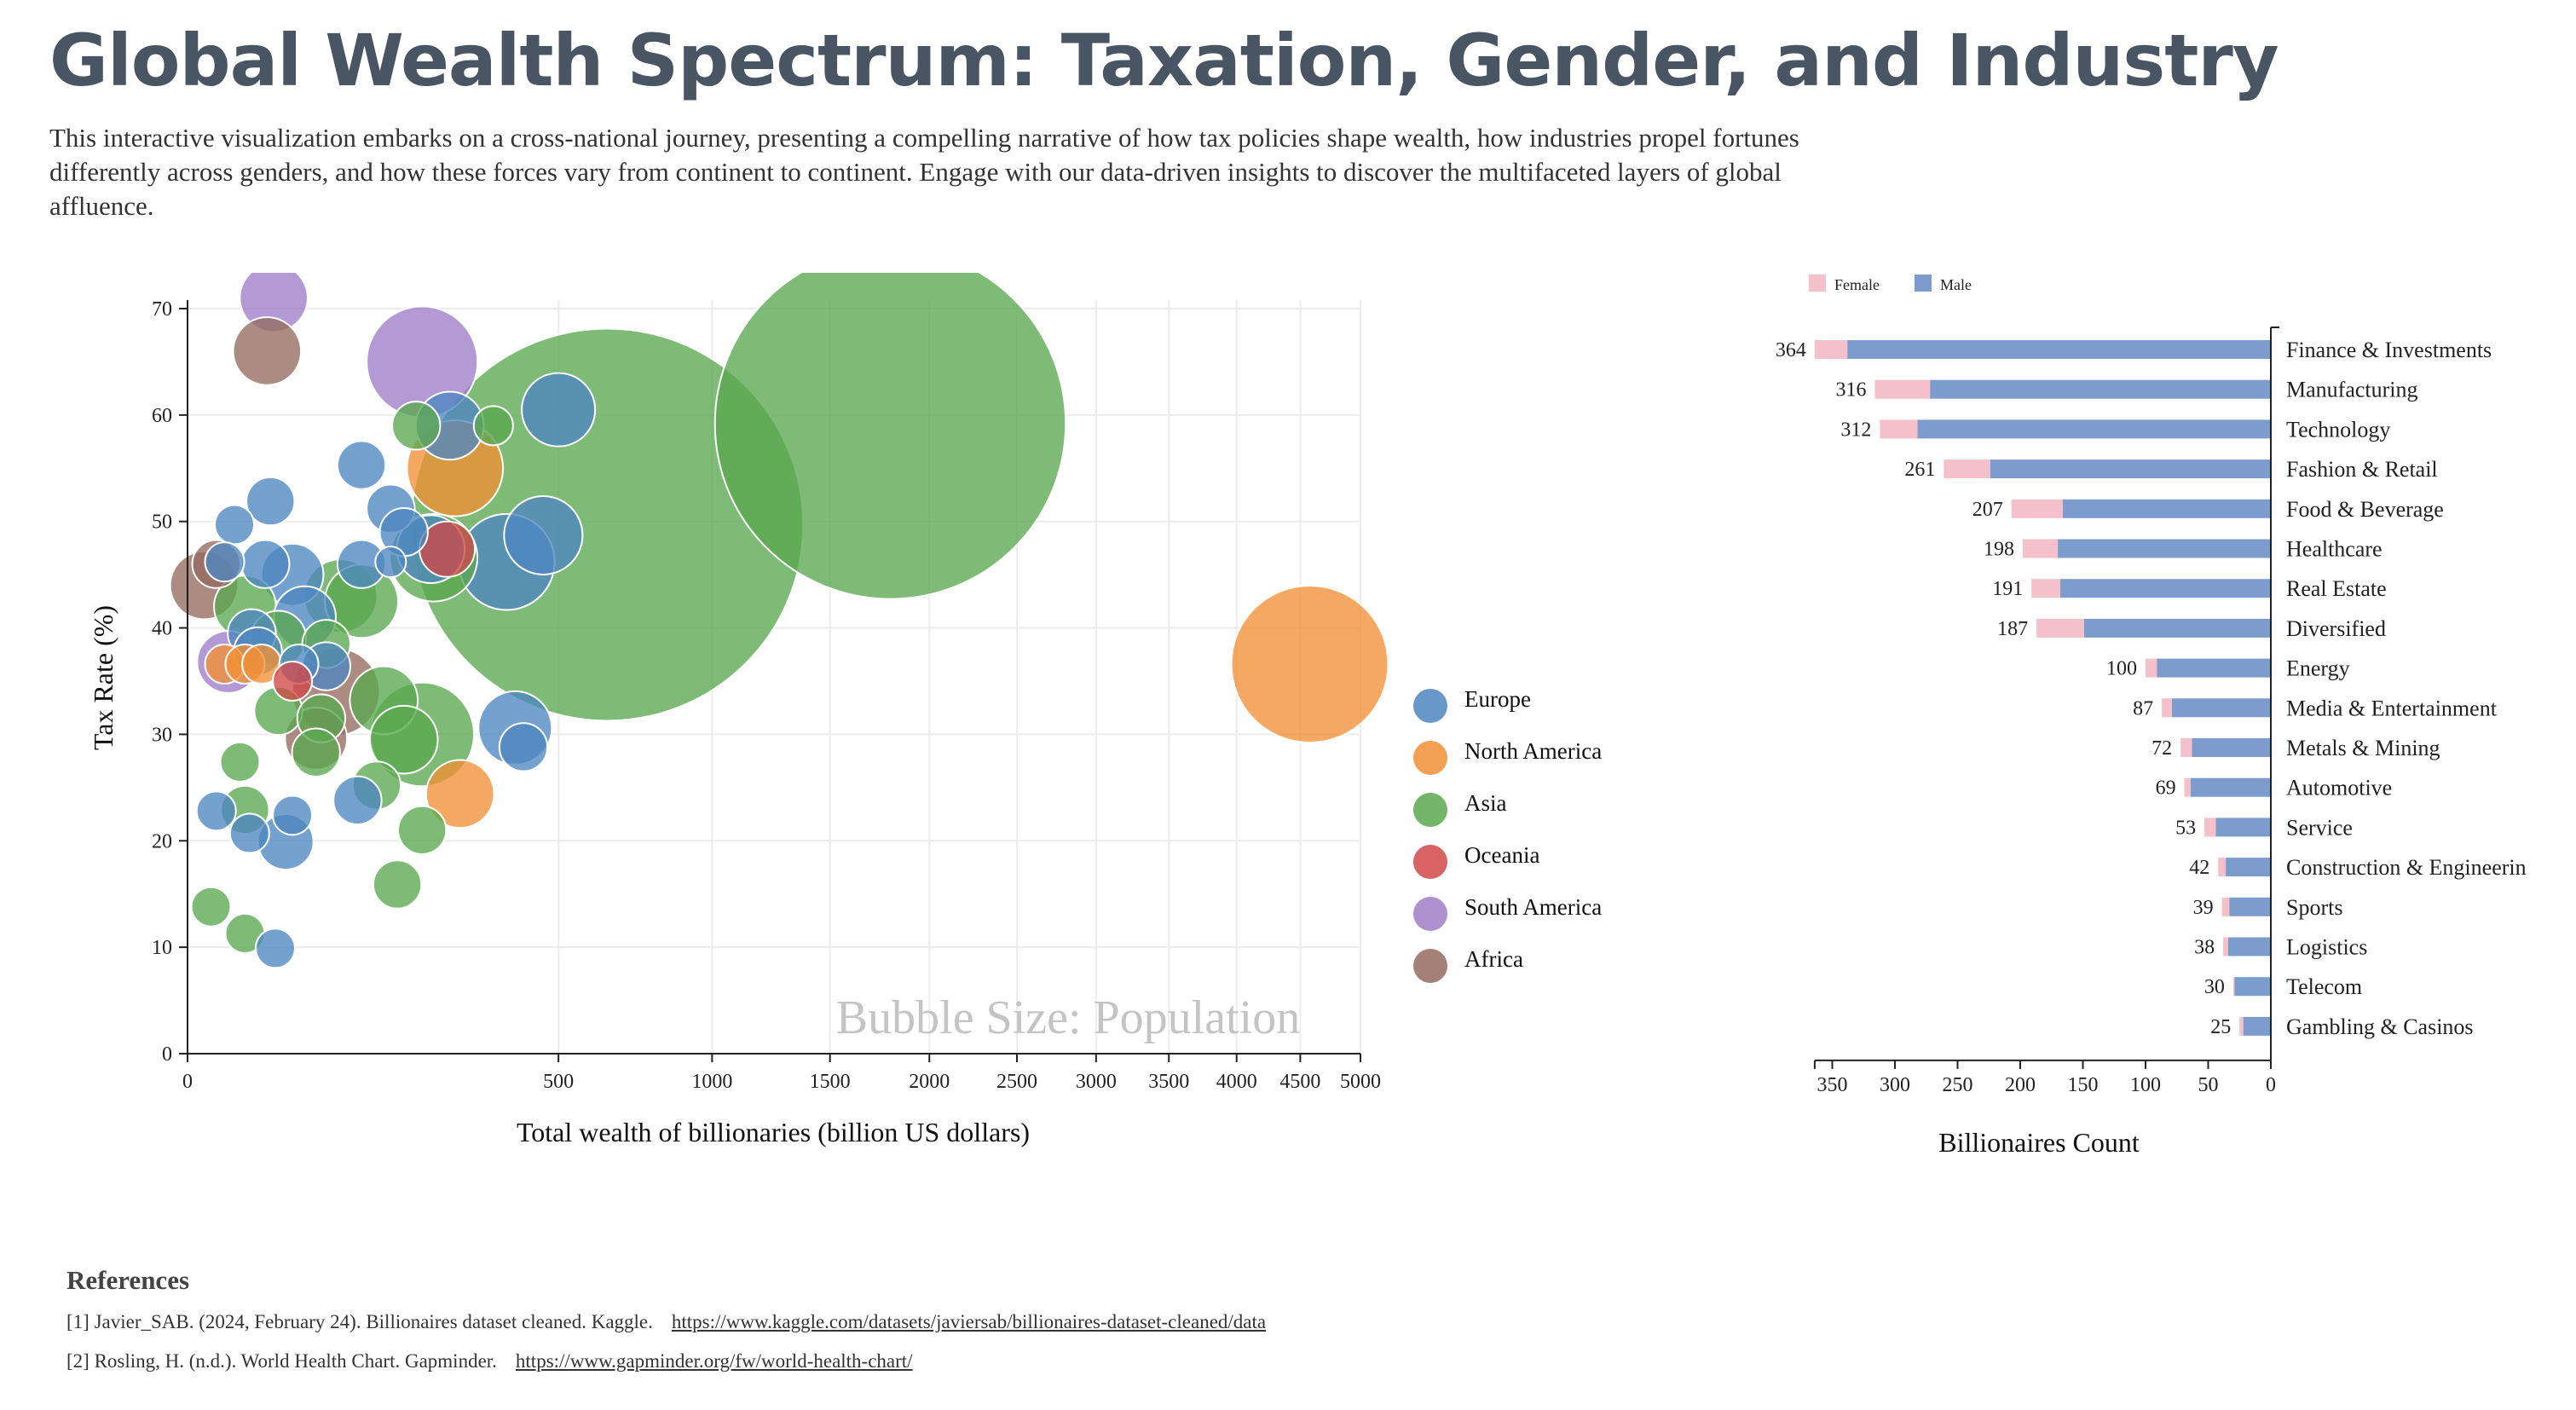  Describe the element at coordinates (1855, 430) in the screenshot. I see `bar-value-label: 312` at that location.